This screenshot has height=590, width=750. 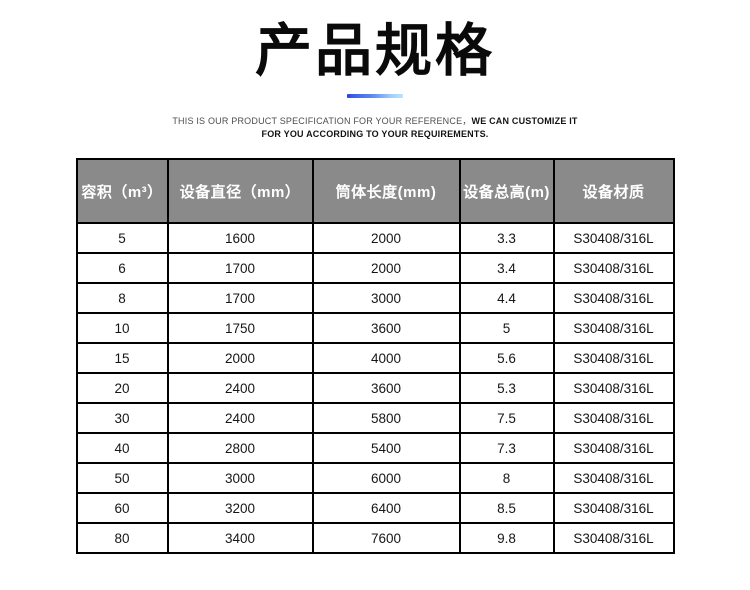 I want to click on table-cell: 1750, so click(x=240, y=328).